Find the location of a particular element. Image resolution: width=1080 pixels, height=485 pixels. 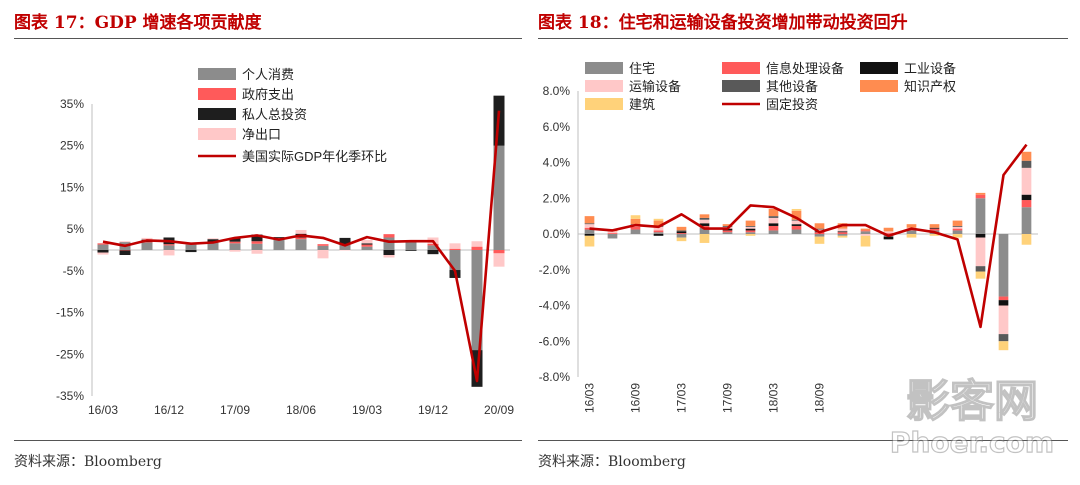

y-tick-label: 8.0% is located at coordinates (557, 91).